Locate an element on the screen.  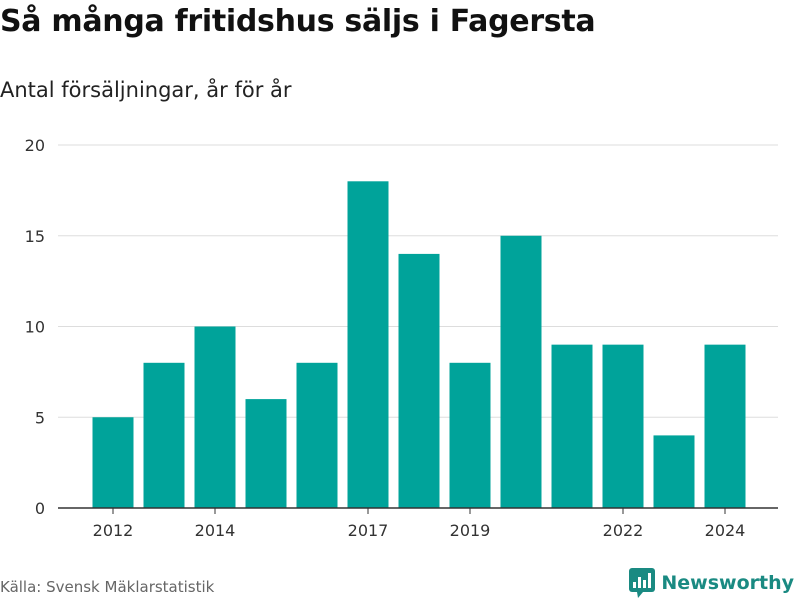
bar-2018 is located at coordinates (419, 380).